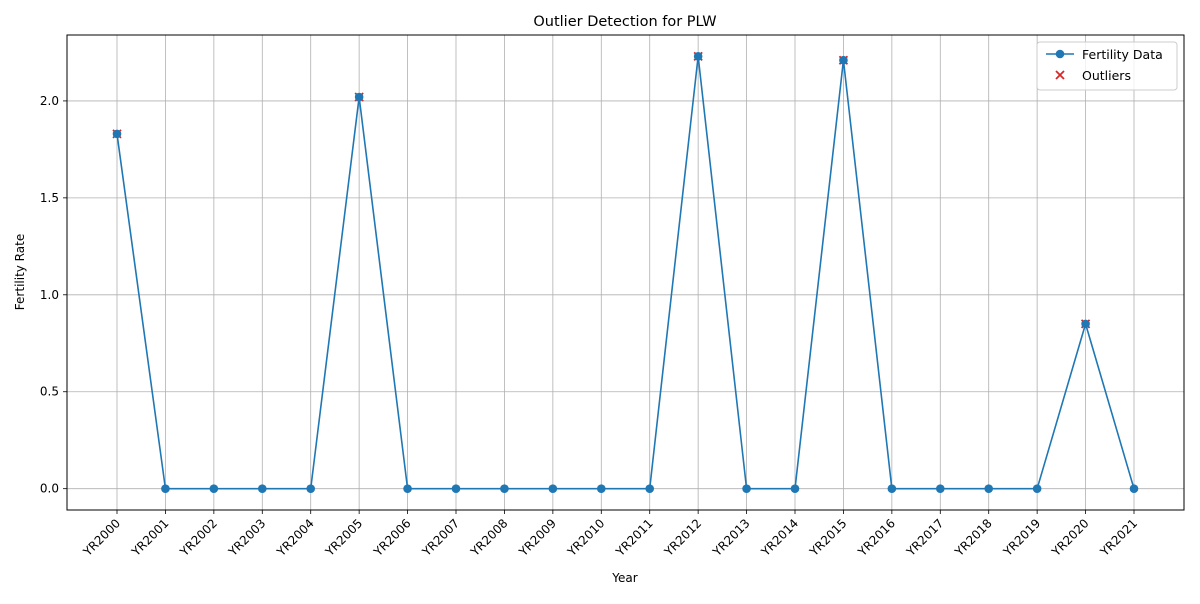 Image resolution: width=1200 pixels, height=604 pixels. Describe the element at coordinates (1122, 54) in the screenshot. I see `legend-label-fertility-data: Fertility Data` at that location.